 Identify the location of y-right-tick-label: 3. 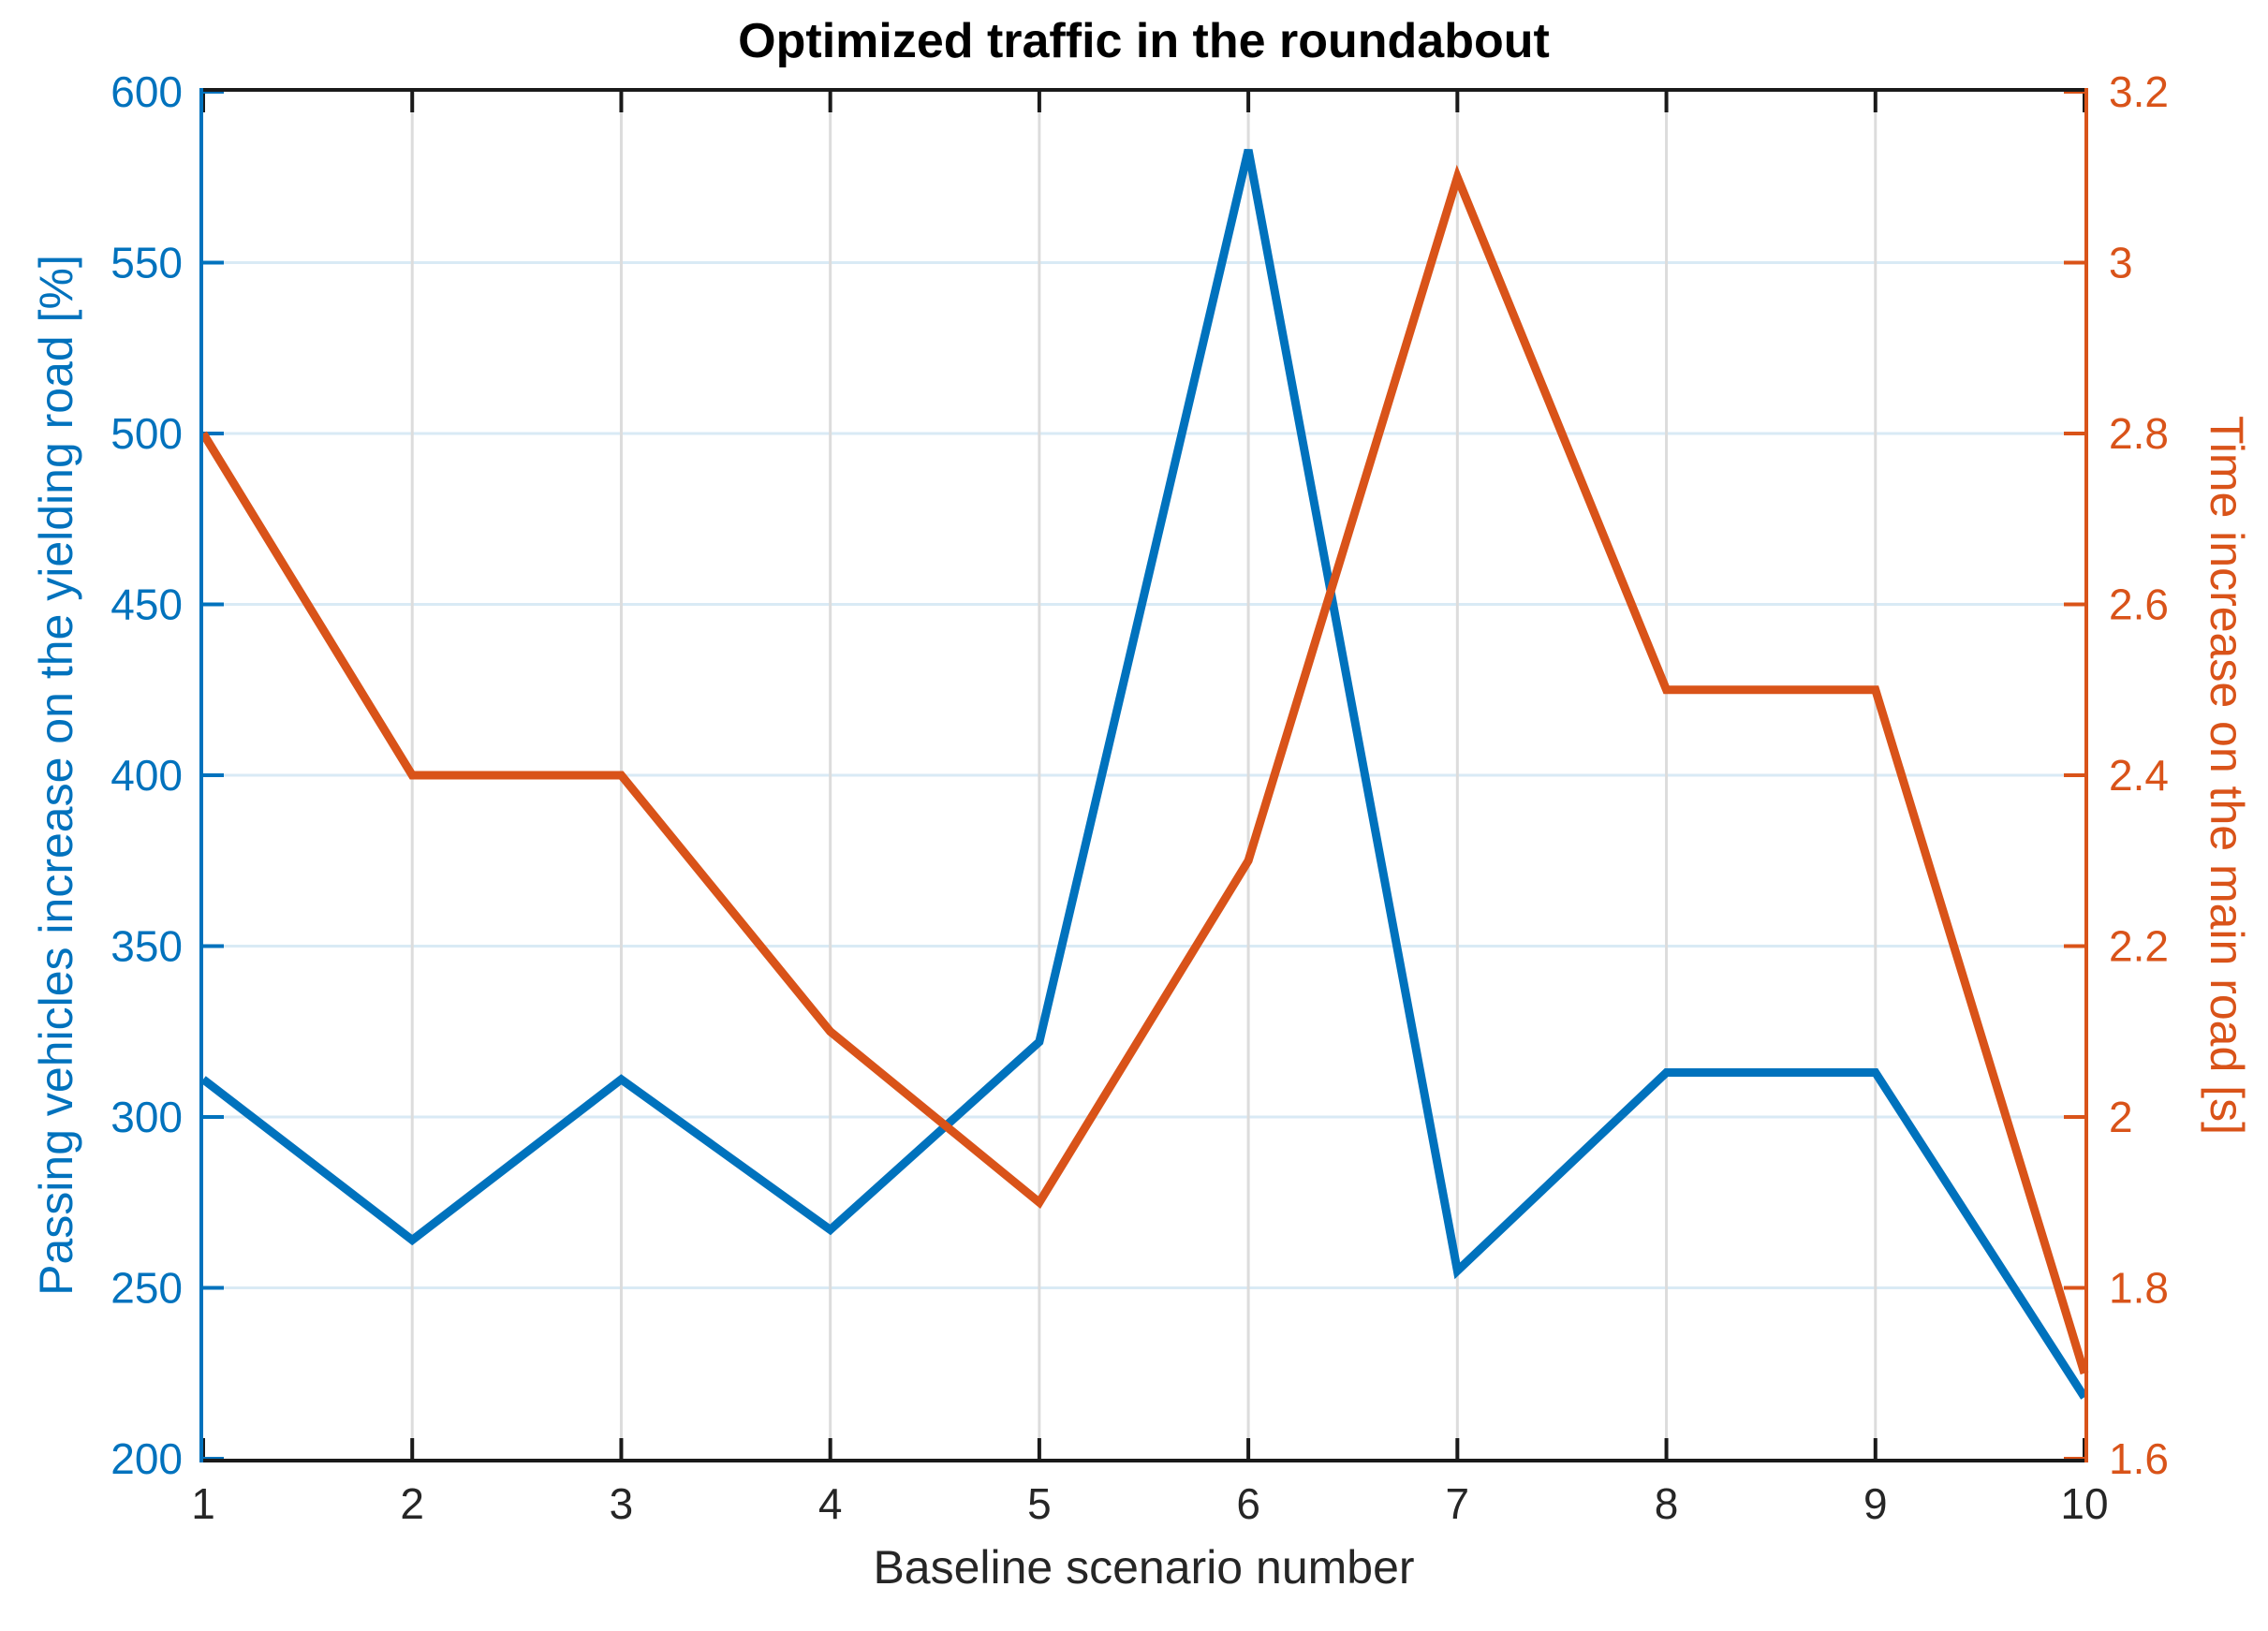
(2121, 263).